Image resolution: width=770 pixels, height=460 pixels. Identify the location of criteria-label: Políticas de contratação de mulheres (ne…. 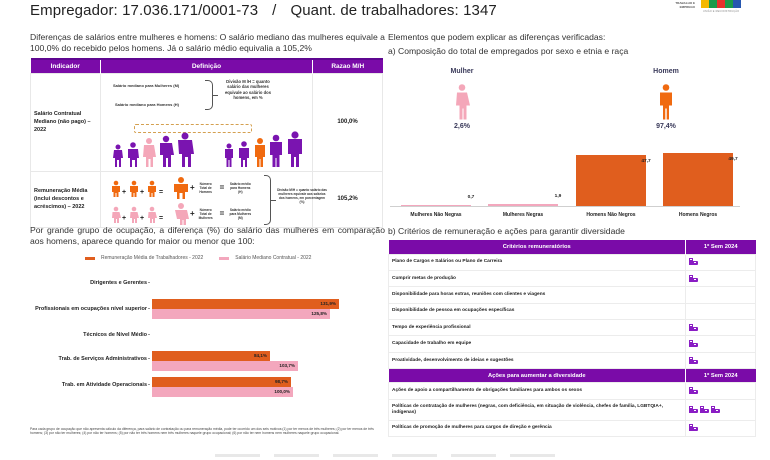
(537, 409).